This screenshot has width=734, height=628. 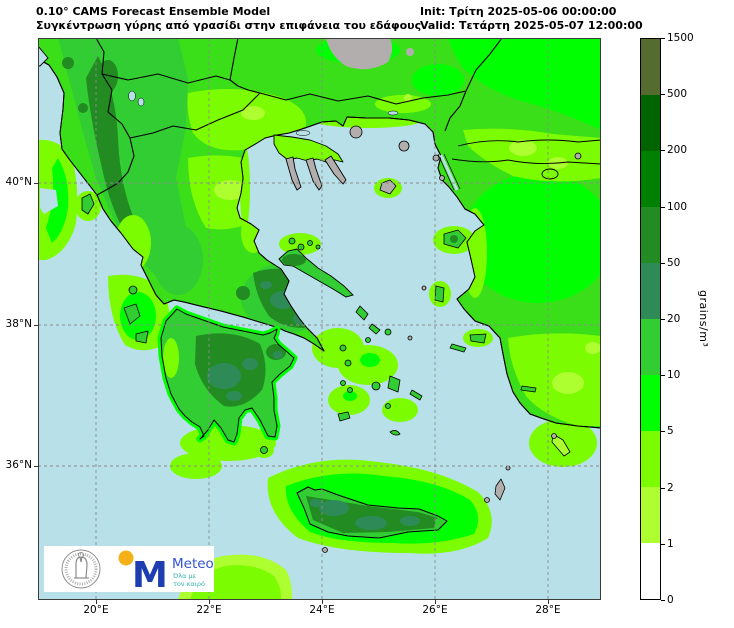 I want to click on sithonia-grey, so click(x=314, y=174).